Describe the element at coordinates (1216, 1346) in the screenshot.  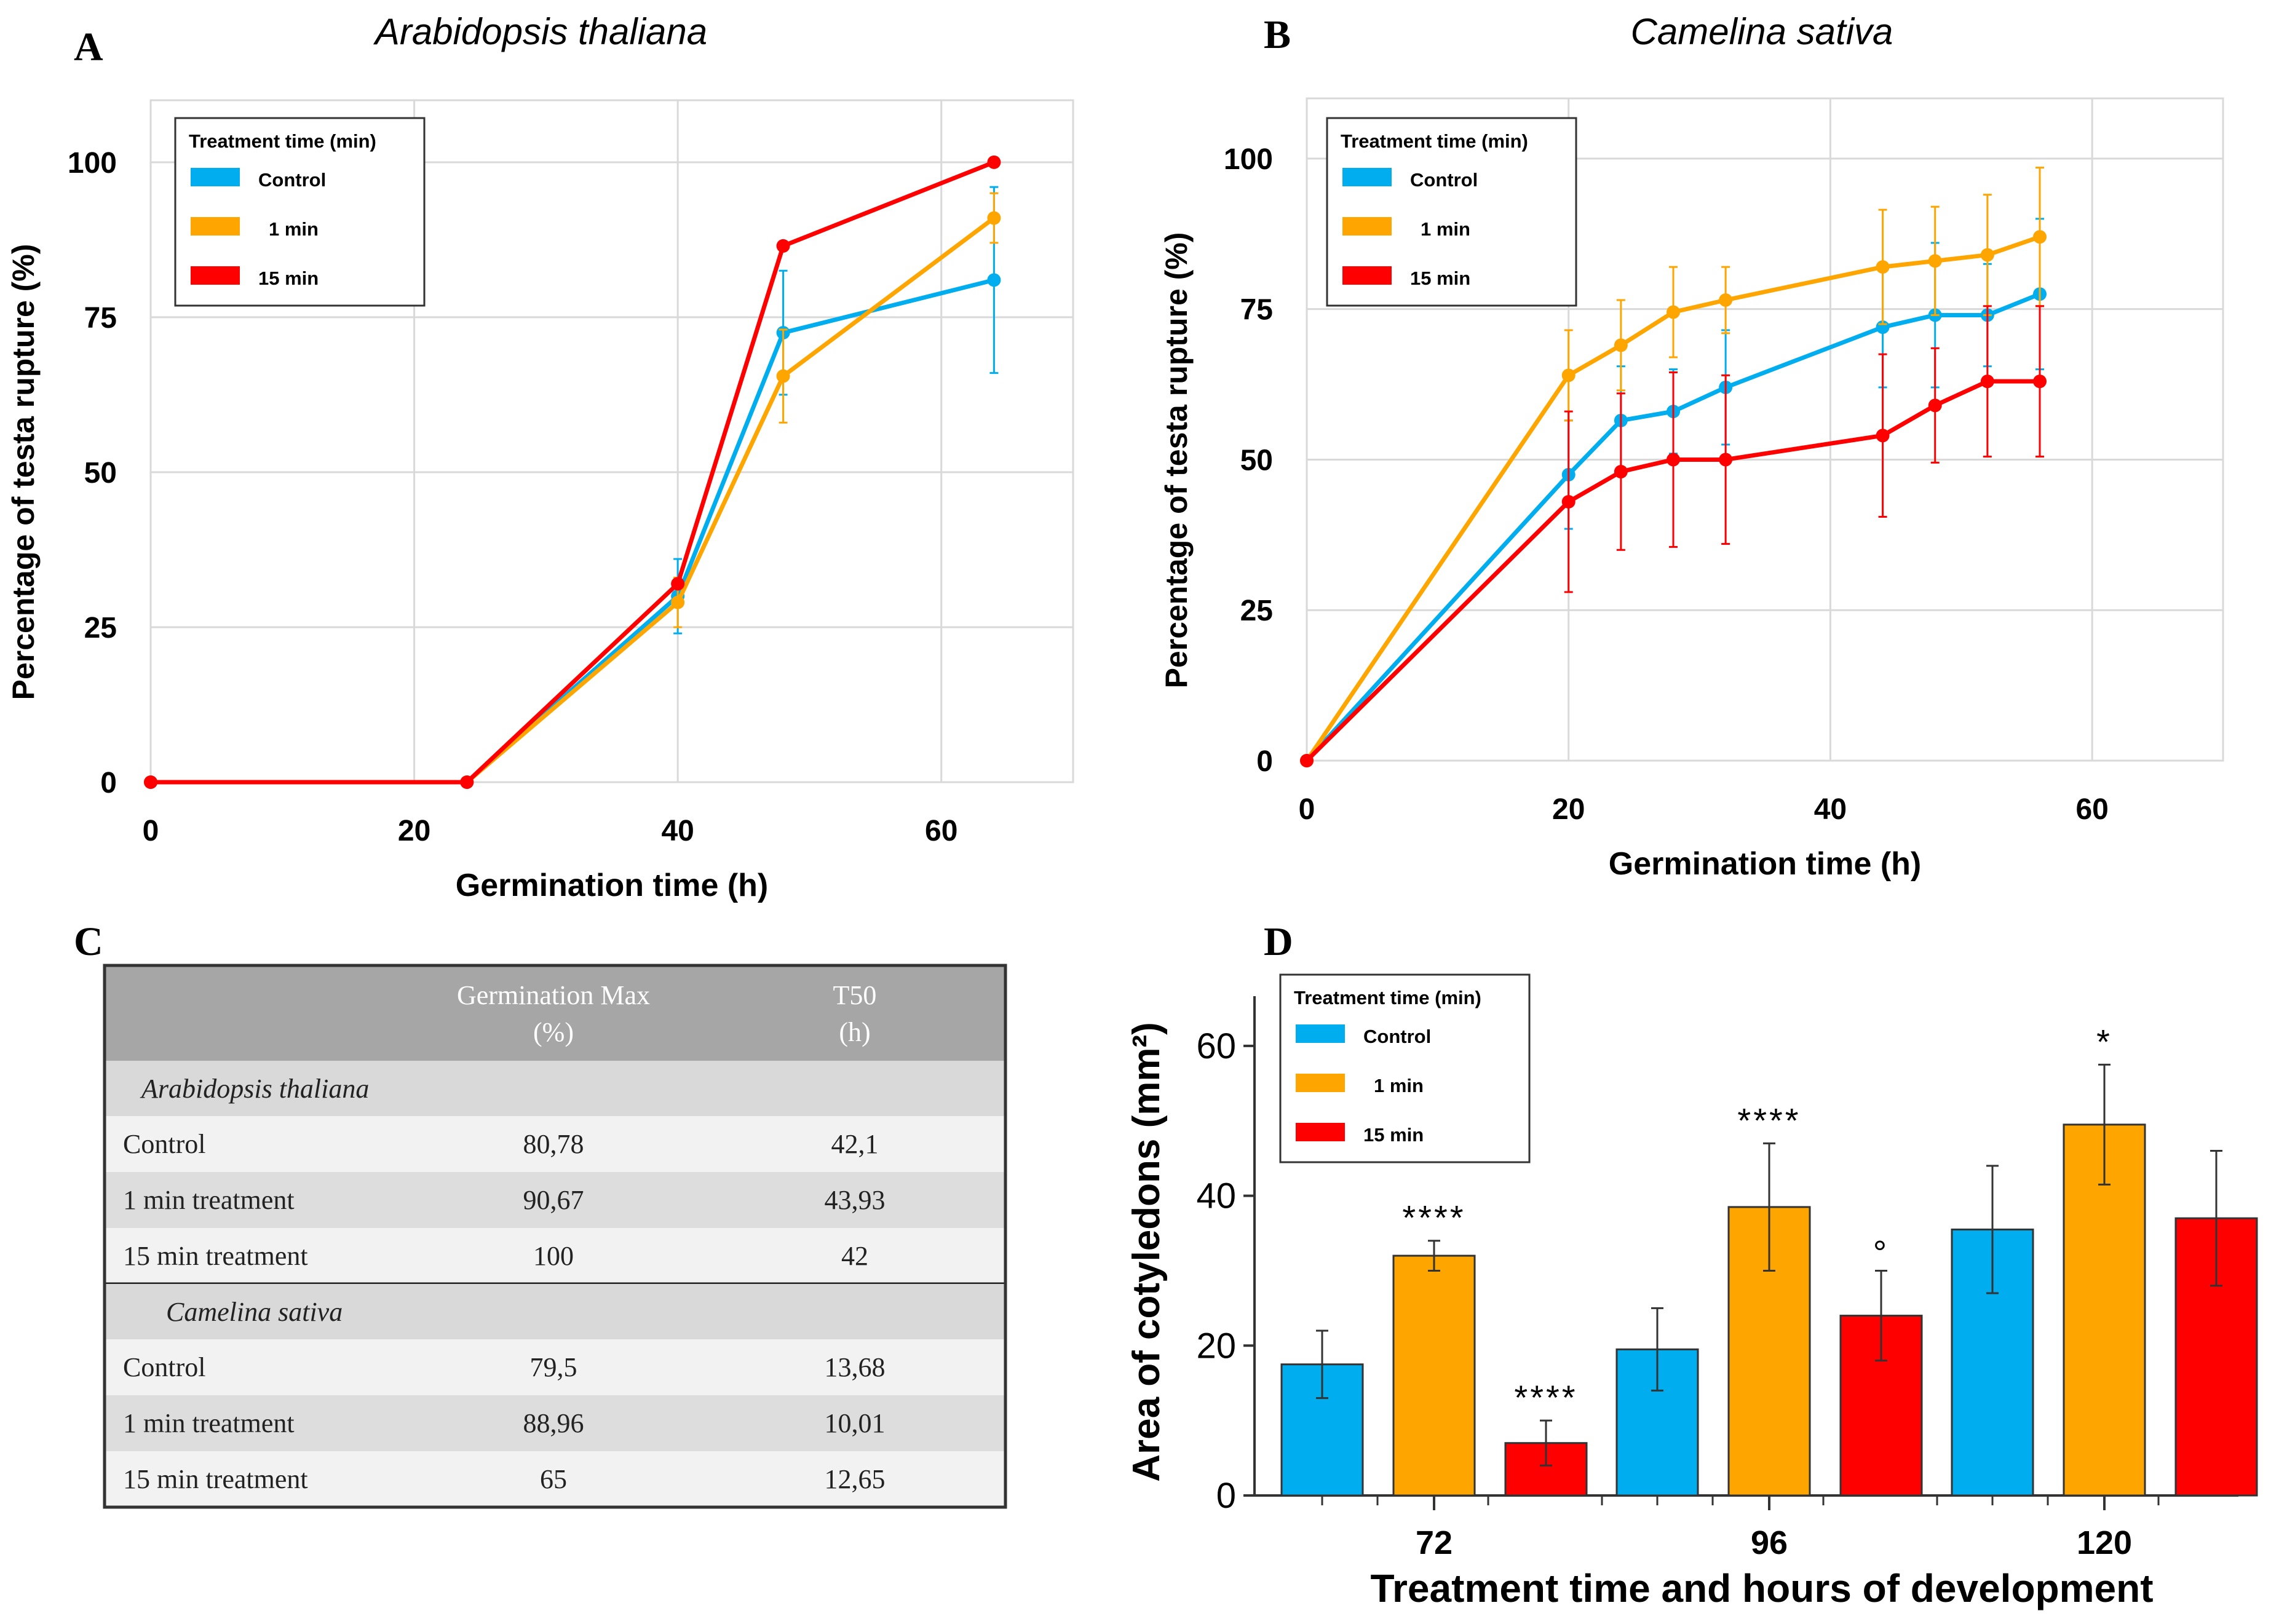
I see `y-tick-label: 20` at that location.